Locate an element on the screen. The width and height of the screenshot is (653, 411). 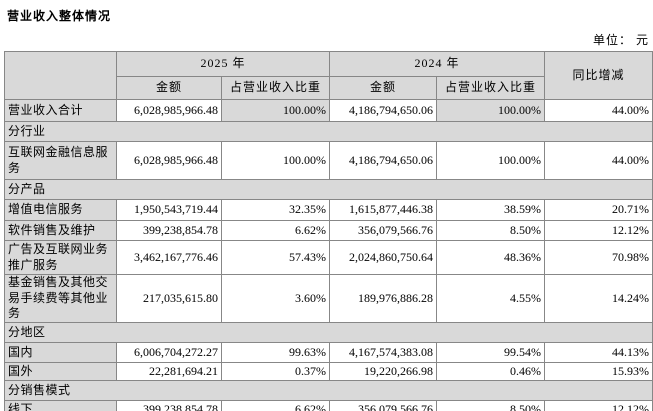
table-header-measures: 金额 占营业收入比重 金额 占营业收入比重 is located at coordinates (329, 88).